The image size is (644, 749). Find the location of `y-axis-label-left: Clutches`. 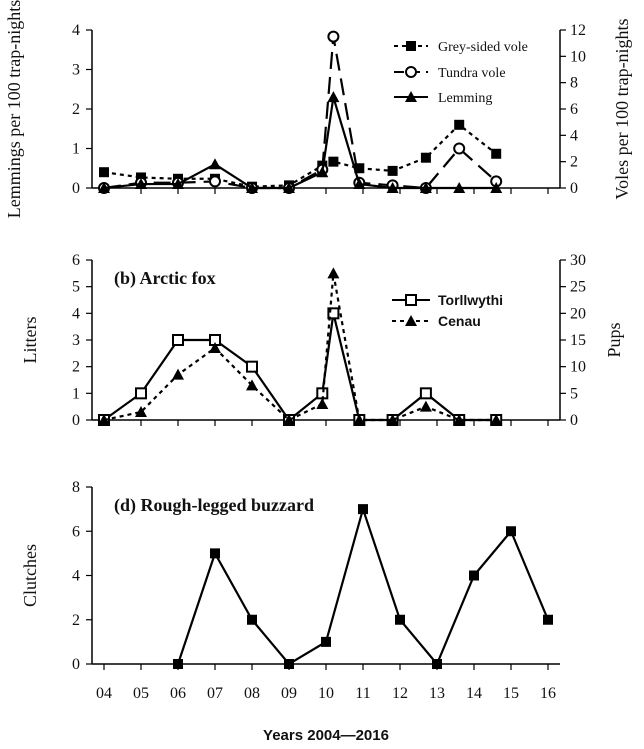

y-axis-label-left: Clutches is located at coordinates (30, 575).